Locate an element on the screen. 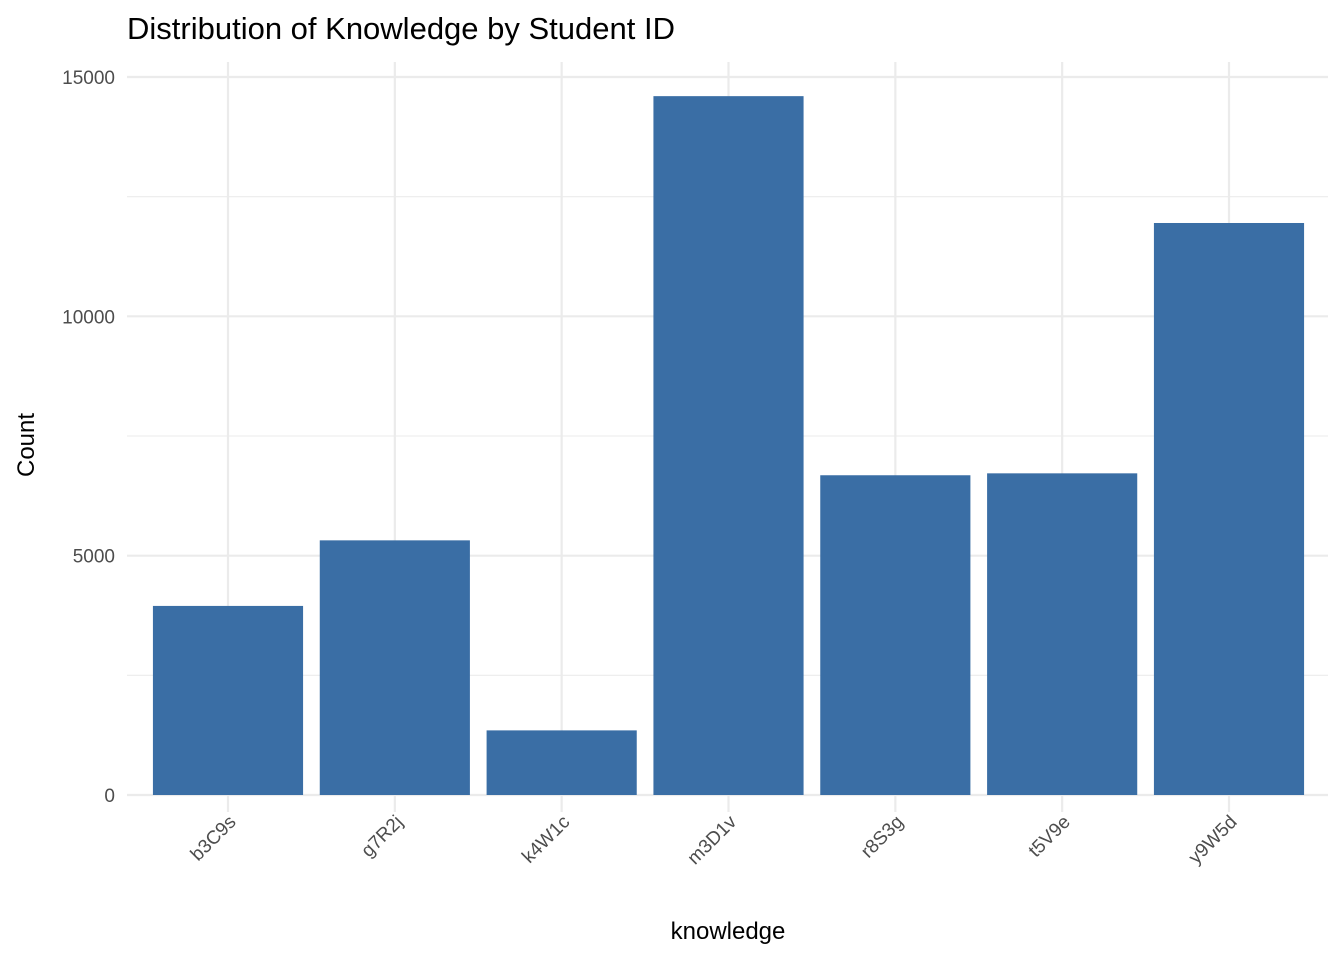 This screenshot has width=1344, height=960. y-tick-label: 5000 is located at coordinates (94, 557).